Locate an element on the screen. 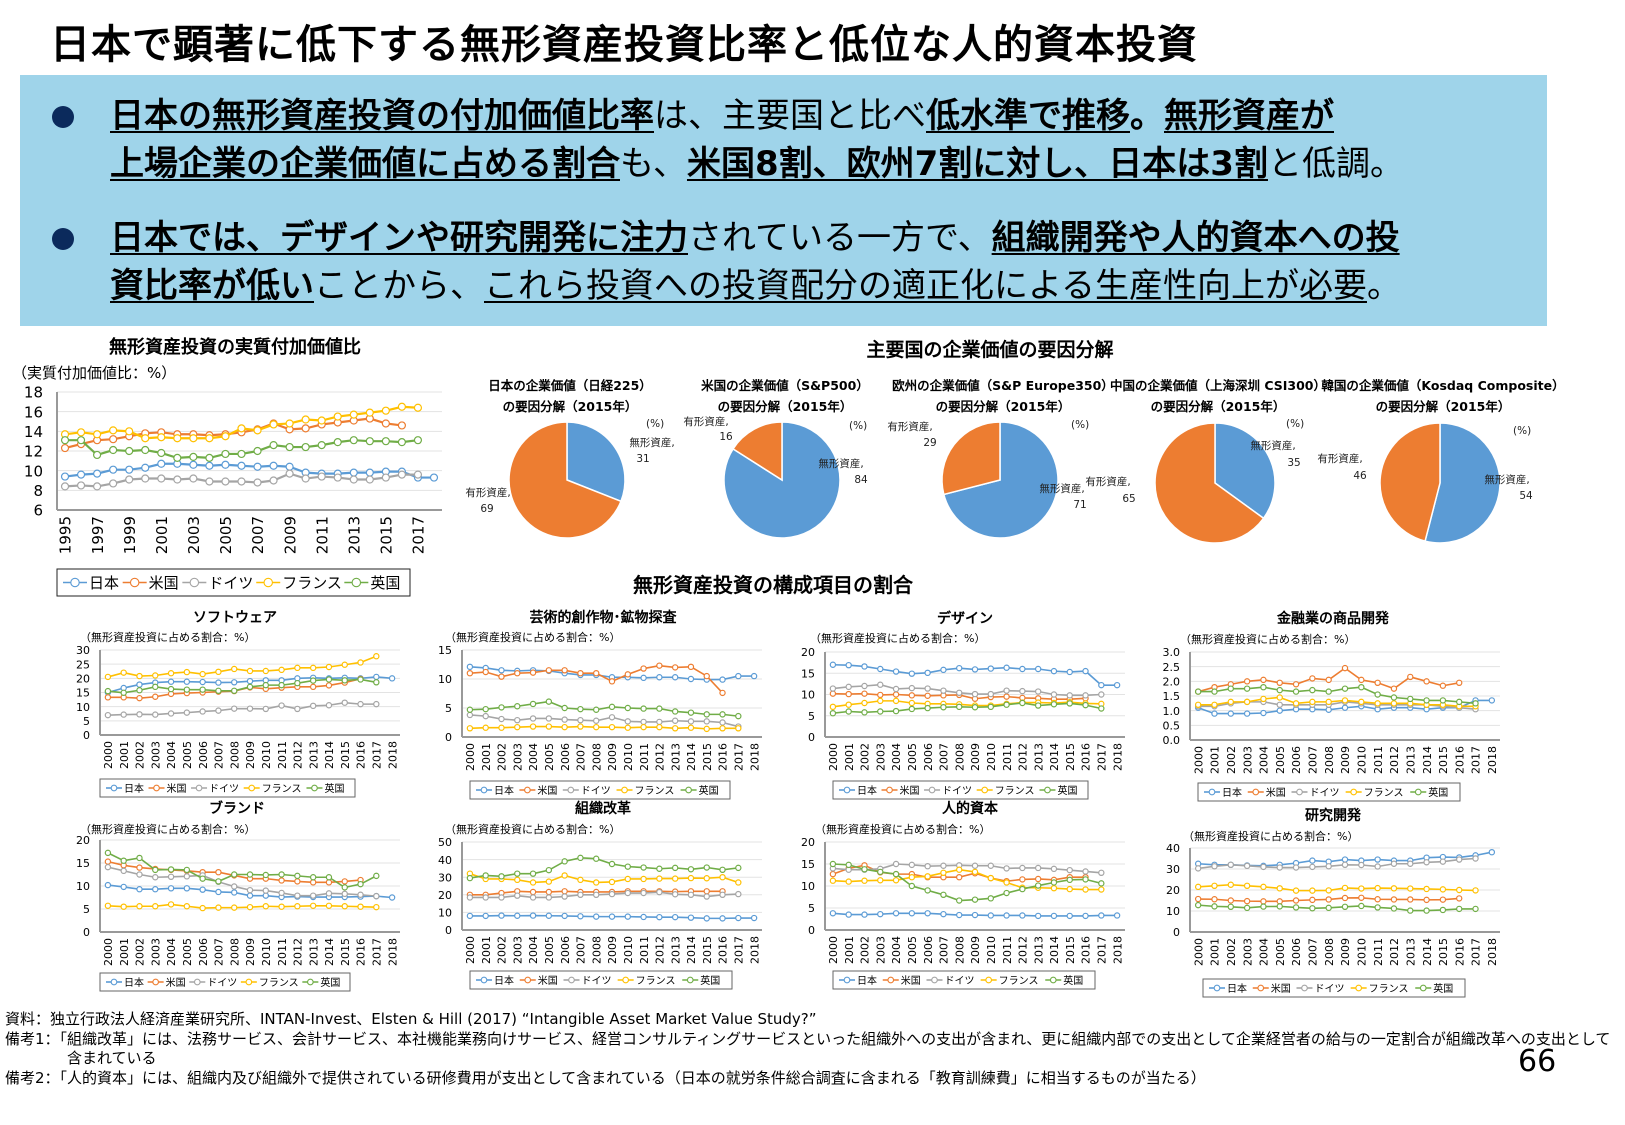  bullet-line: 資比率が低いことから、これら投資への投資配分の適正化による生産性向上が必要。 is located at coordinates (755, 286).